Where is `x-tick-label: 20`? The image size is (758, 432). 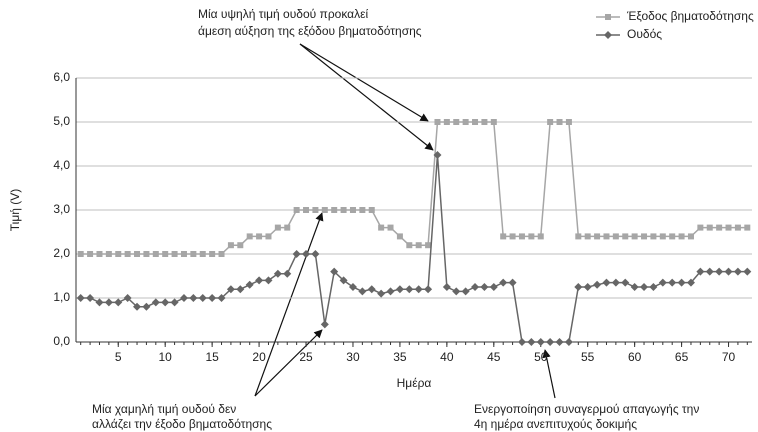 x-tick-label: 20 is located at coordinates (259, 357).